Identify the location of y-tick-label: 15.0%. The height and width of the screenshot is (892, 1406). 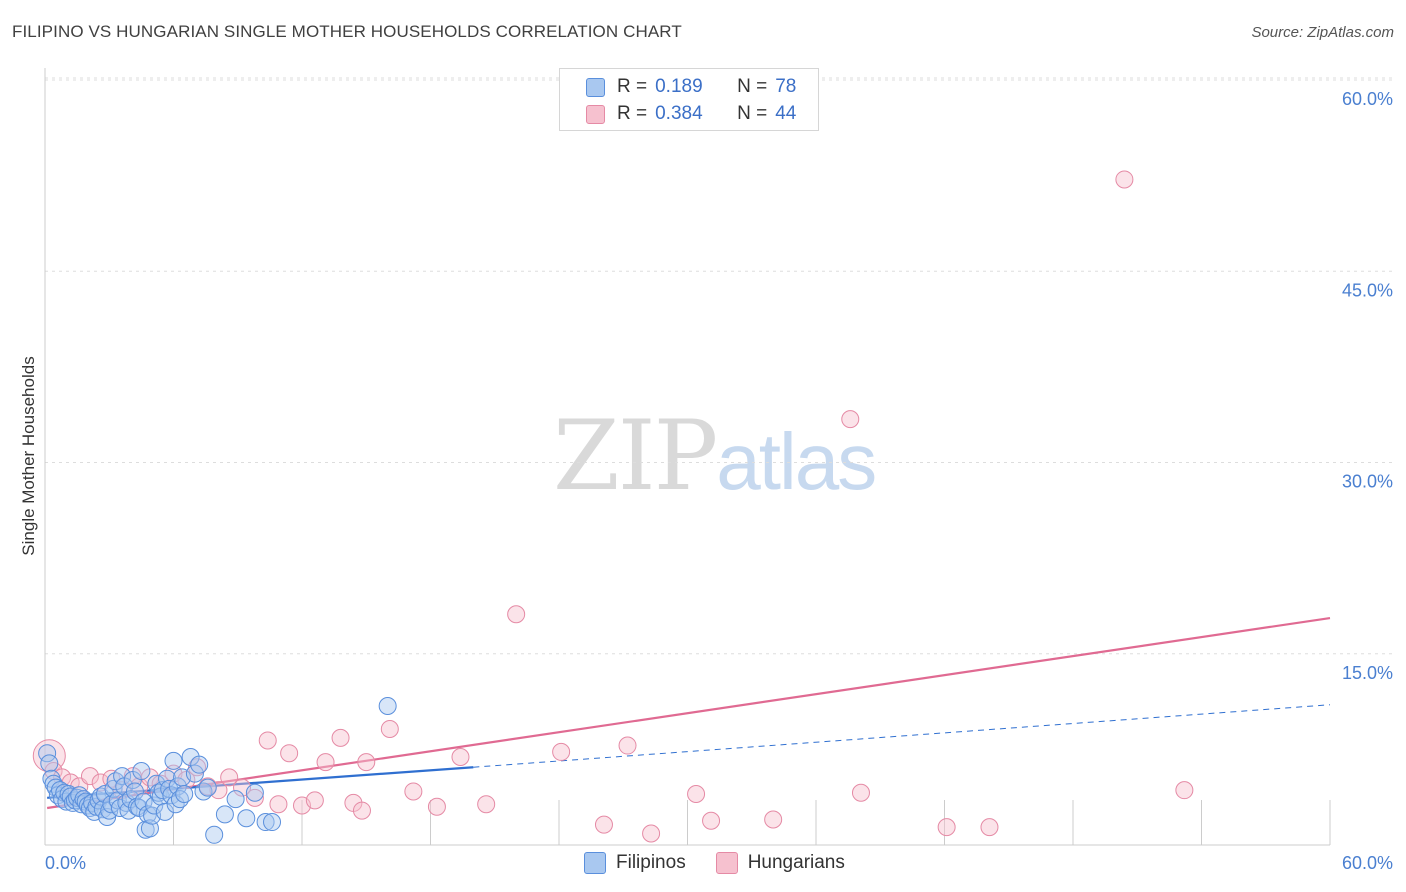
(1367, 673).